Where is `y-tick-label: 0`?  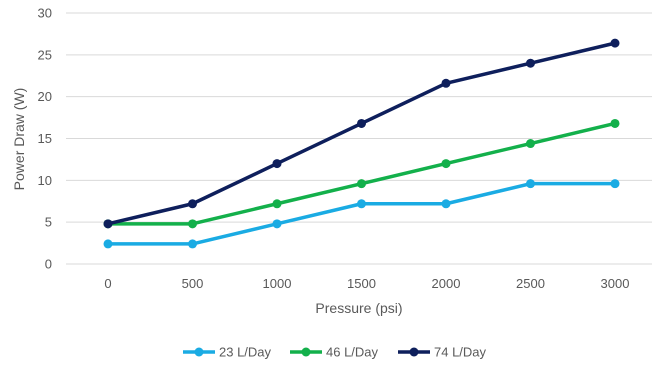 y-tick-label: 0 is located at coordinates (48, 264).